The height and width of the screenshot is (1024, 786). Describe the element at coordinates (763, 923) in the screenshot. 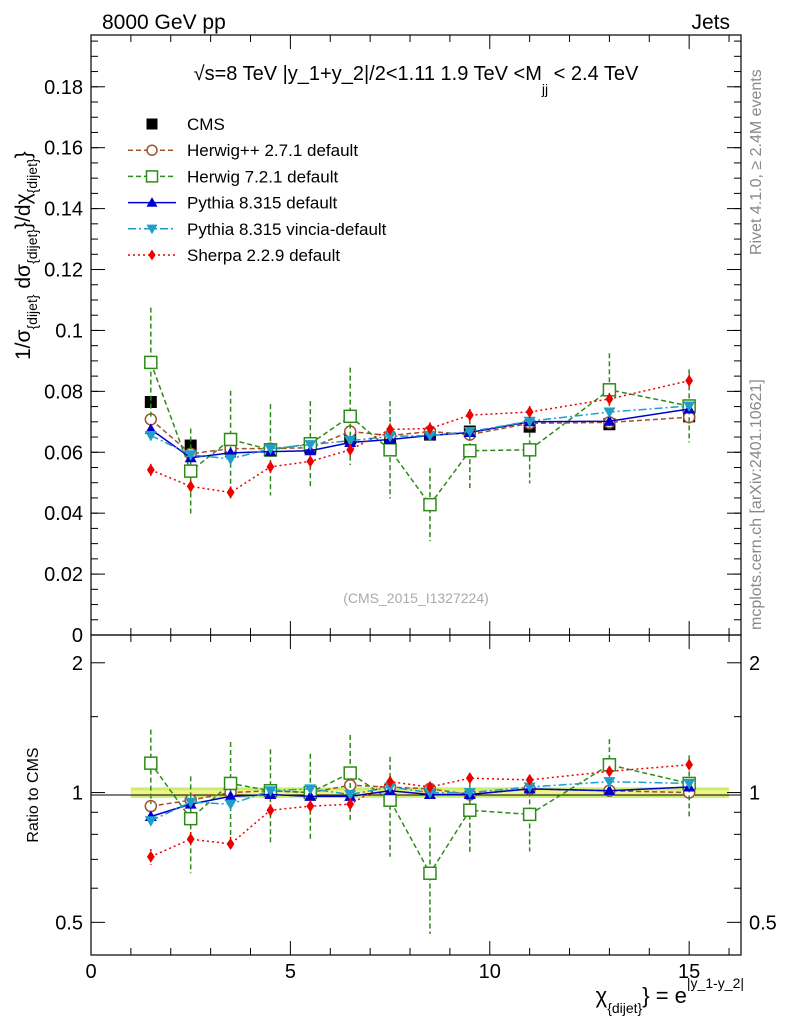

I see `ratio-y-tick-label-right: 0.5` at that location.